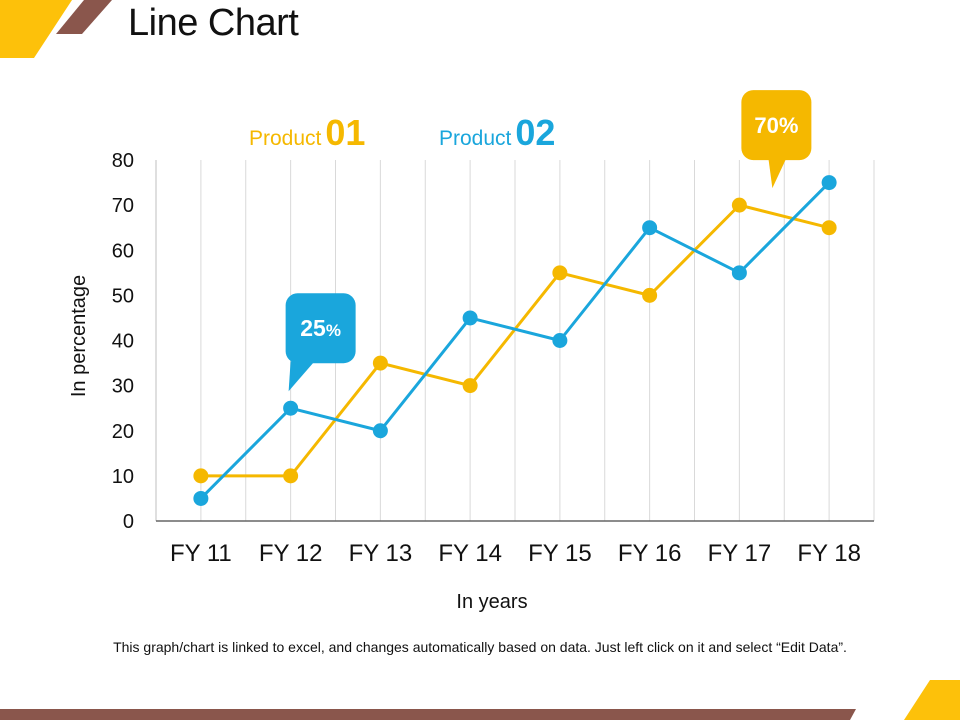  I want to click on x-tick-label: FY 18, so click(829, 553).